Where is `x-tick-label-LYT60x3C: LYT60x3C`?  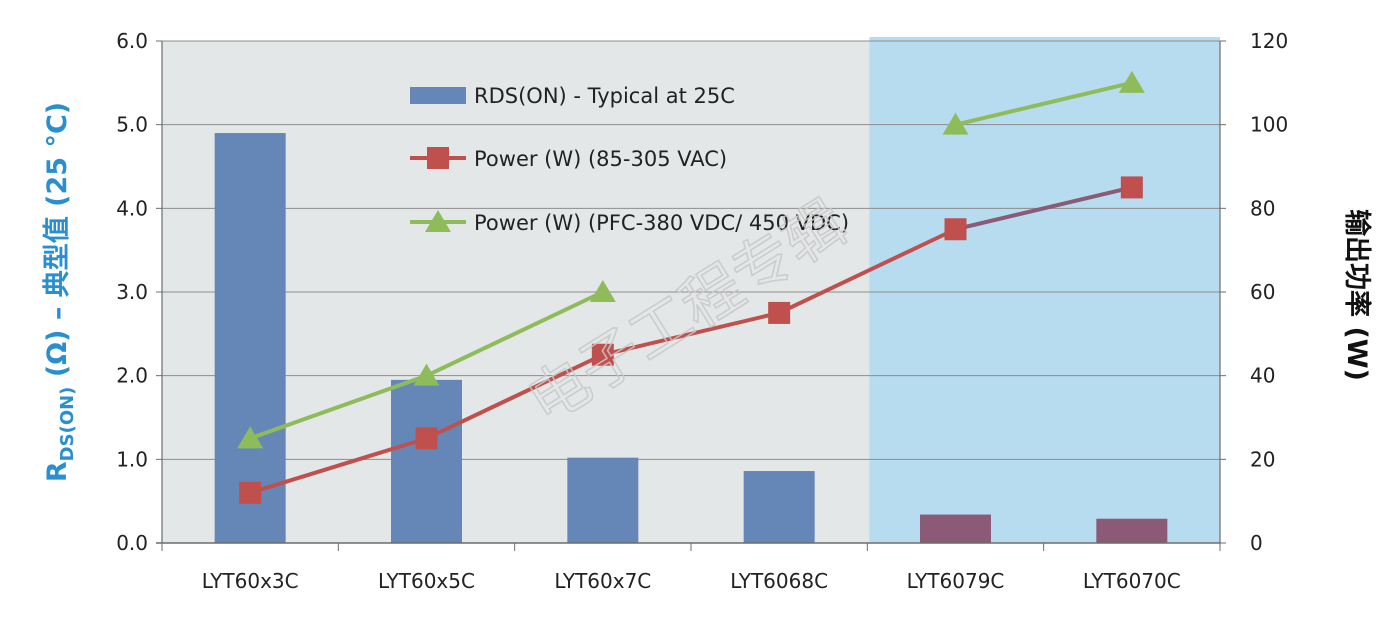
x-tick-label-LYT60x3C: LYT60x3C is located at coordinates (250, 581).